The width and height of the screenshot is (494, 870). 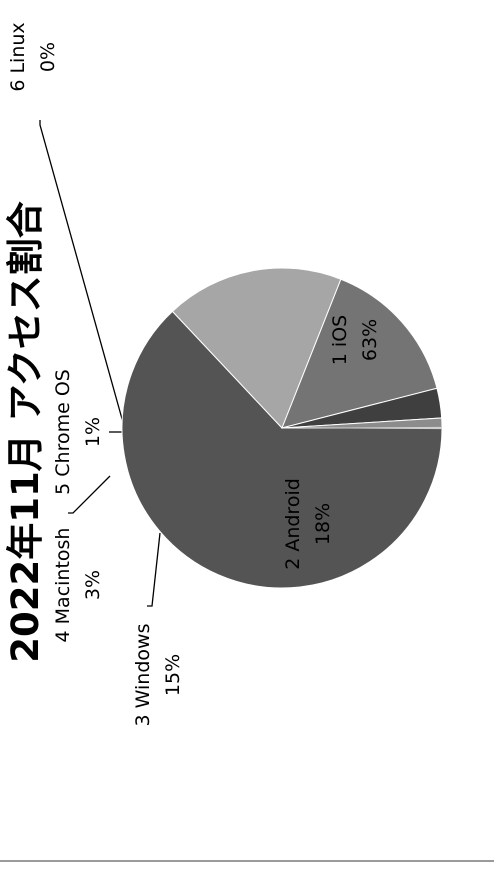 What do you see at coordinates (158, 675) in the screenshot?
I see `slice-label-3-windows: 3 Windows 15%` at bounding box center [158, 675].